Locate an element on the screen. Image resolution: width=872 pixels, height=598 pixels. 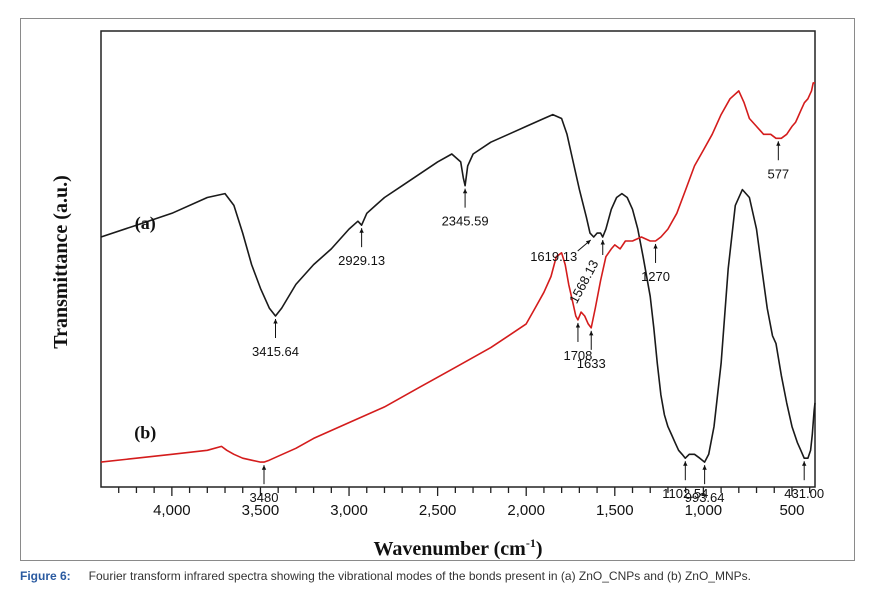
x-tick-label: 500 is located at coordinates (791, 510).